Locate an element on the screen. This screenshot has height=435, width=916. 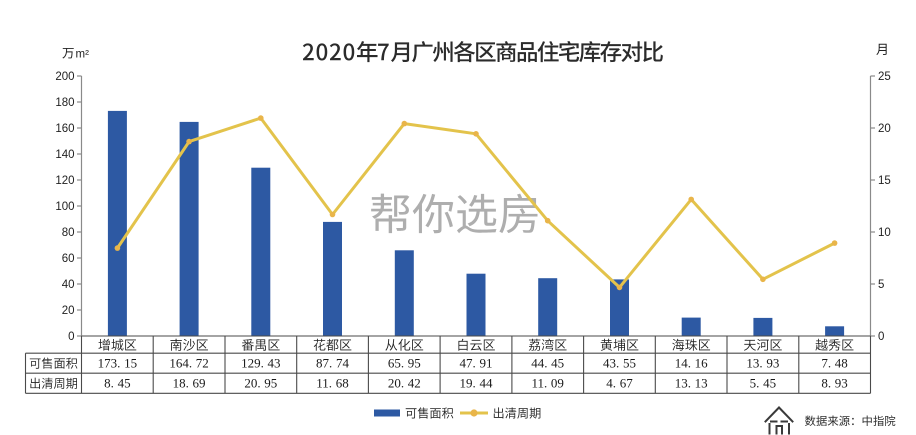
svg-text: 44. 45 is located at coordinates (547, 363).